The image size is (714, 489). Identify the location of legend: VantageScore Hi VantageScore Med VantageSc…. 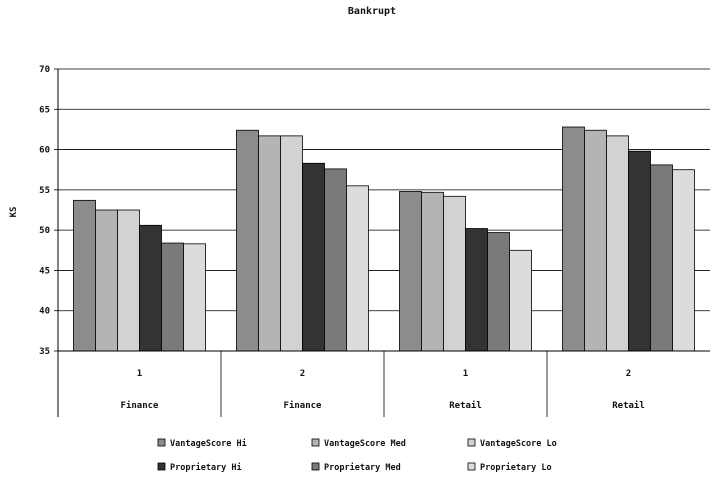
(357, 455).